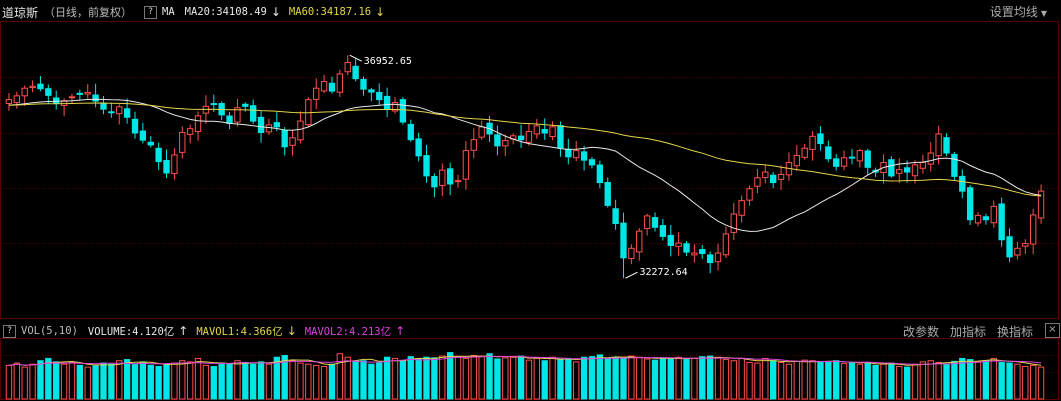 The height and width of the screenshot is (401, 1061). Describe the element at coordinates (151, 12) in the screenshot. I see `help-button: ?` at that location.